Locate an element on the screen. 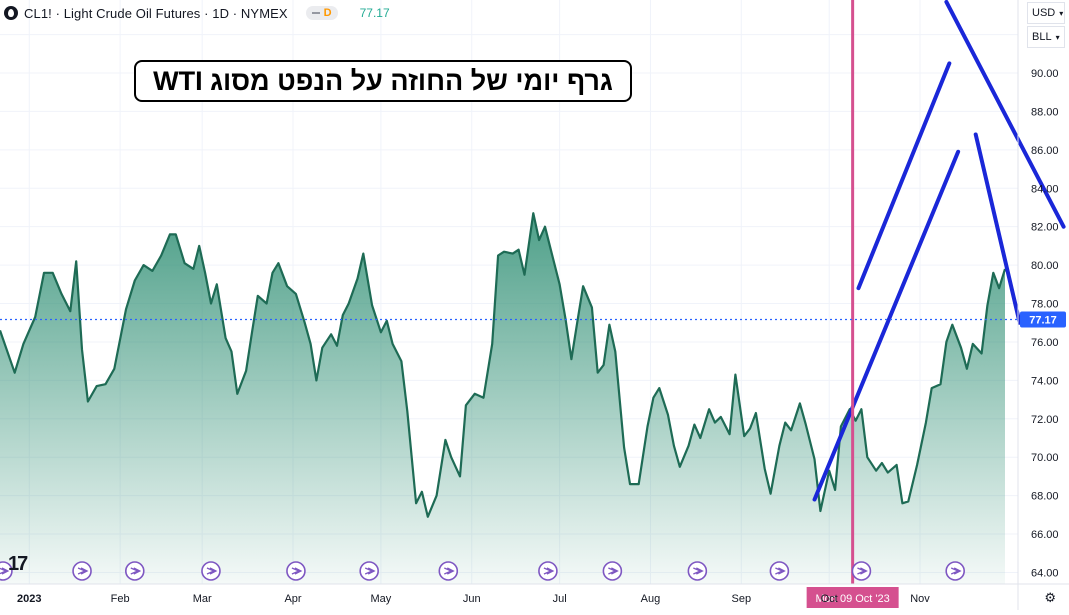 This screenshot has height=615, width=1069. y-tick-label: 74.00 is located at coordinates (1045, 381).